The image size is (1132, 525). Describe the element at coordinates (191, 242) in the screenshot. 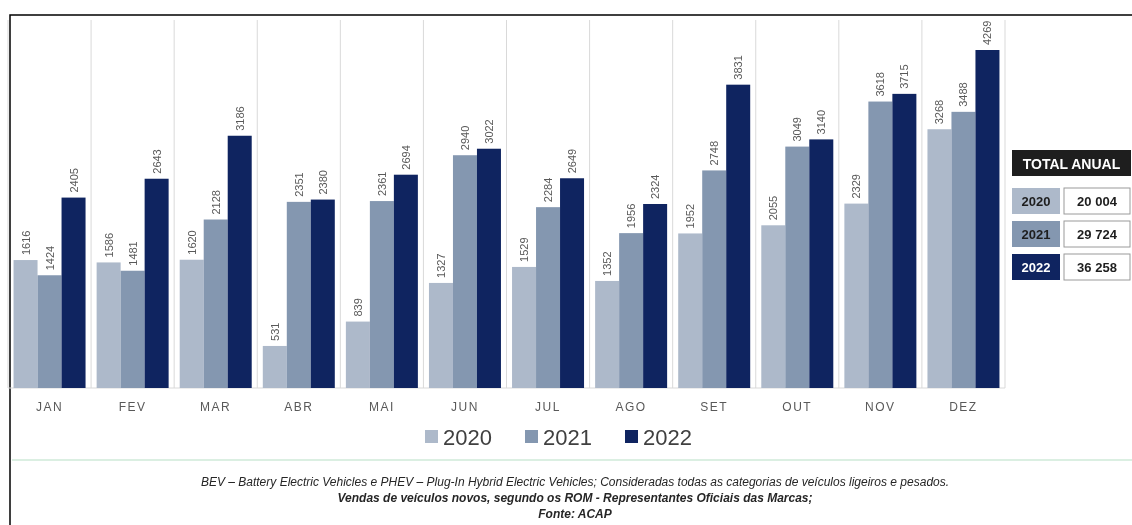

I see `data-label: 1620` at that location.